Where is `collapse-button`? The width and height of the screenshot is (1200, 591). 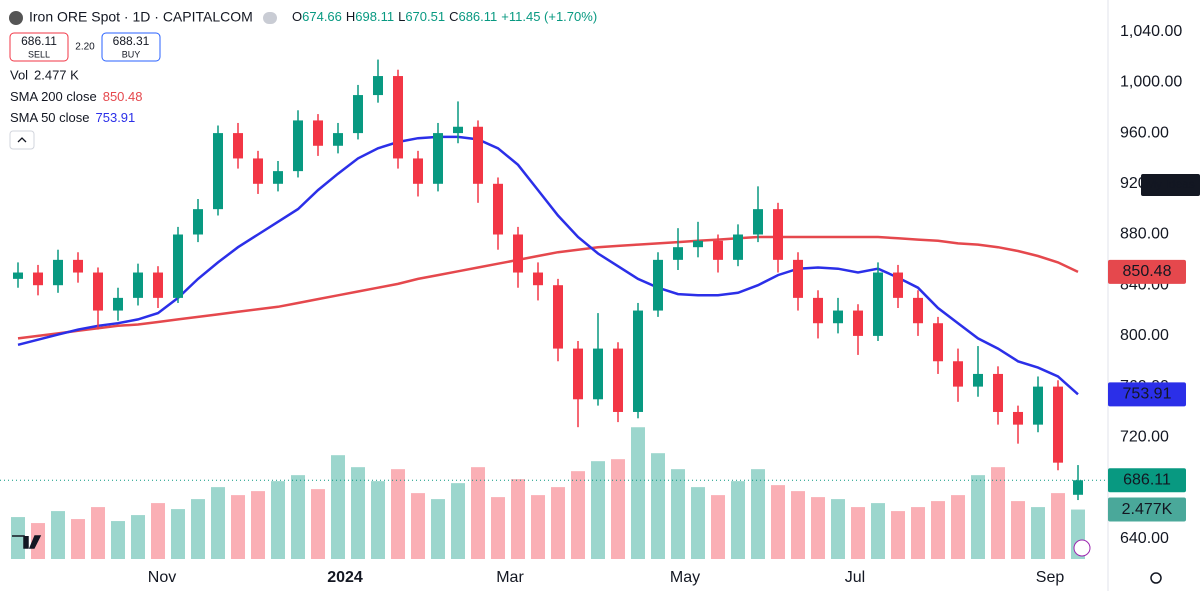
collapse-button is located at coordinates (22, 140).